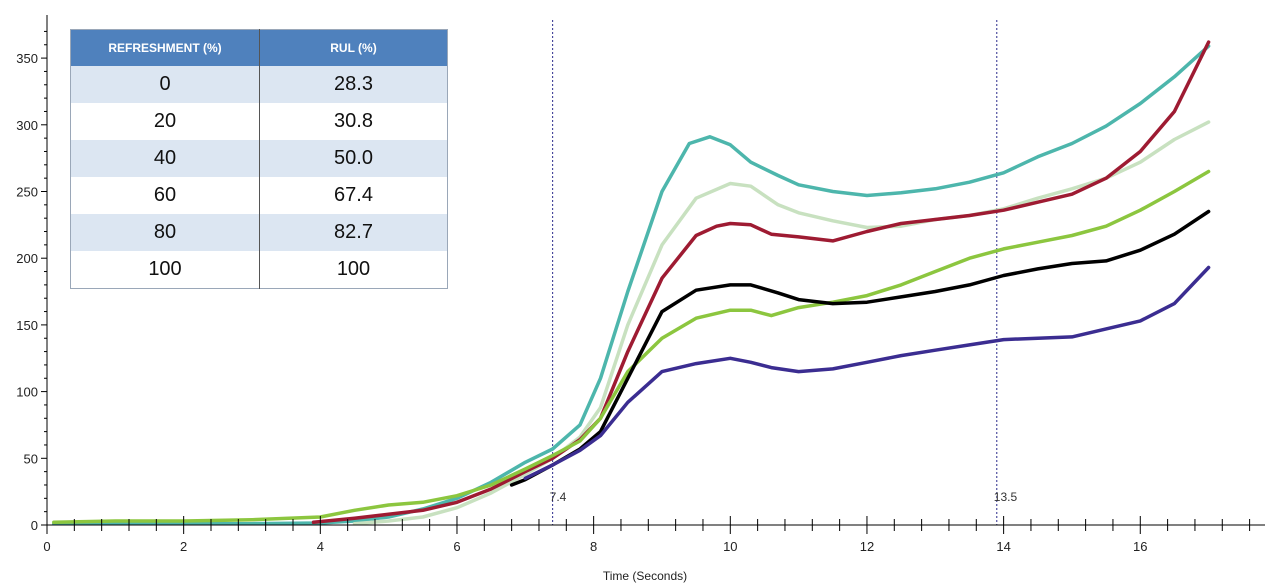  I want to click on refreshment-cell: 100, so click(165, 270).